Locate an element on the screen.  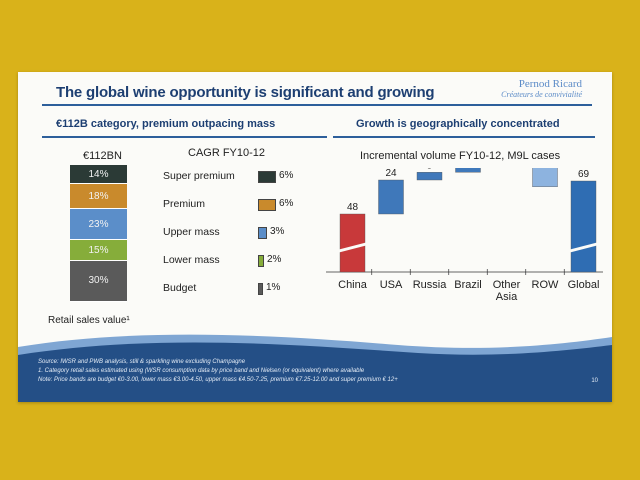
waterfall-value-label: 24 is located at coordinates (391, 173).